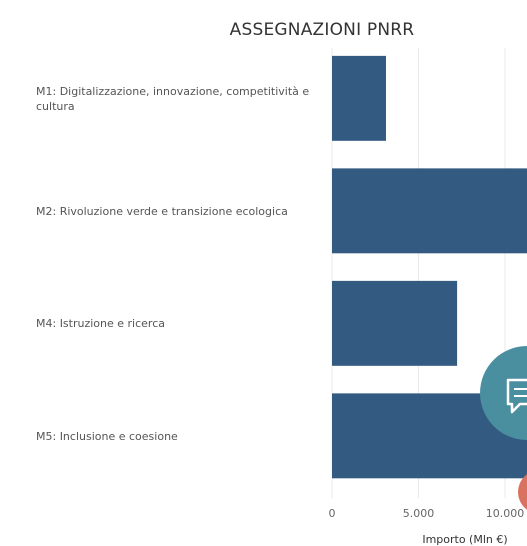 This screenshot has height=546, width=527. I want to click on x-tick-label: 5.000, so click(419, 513).